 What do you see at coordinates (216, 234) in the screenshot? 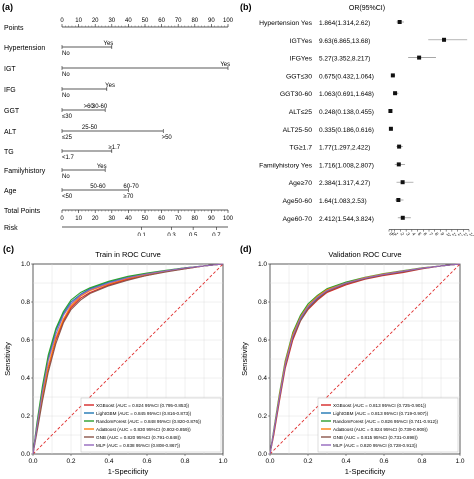
I see `nomogram-tick-label: 0.7` at bounding box center [216, 234].